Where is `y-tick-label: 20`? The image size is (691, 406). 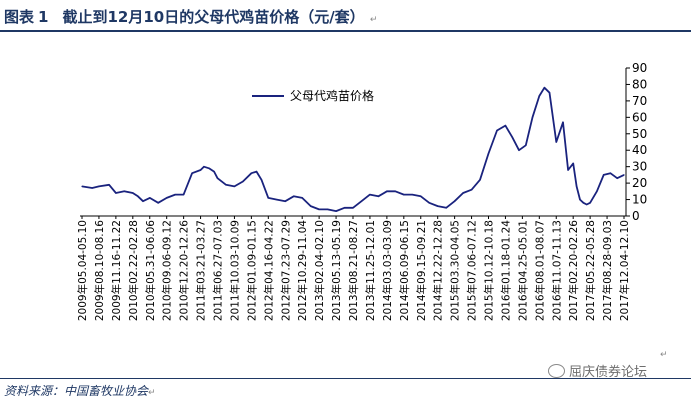
y-tick-label: 20 is located at coordinates (639, 183).